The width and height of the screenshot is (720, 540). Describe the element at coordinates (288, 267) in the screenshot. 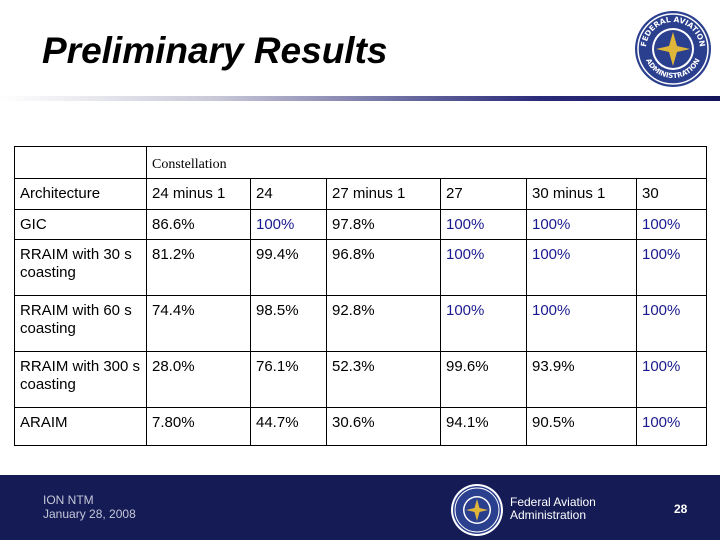

I see `table-cell: 99.4%` at that location.